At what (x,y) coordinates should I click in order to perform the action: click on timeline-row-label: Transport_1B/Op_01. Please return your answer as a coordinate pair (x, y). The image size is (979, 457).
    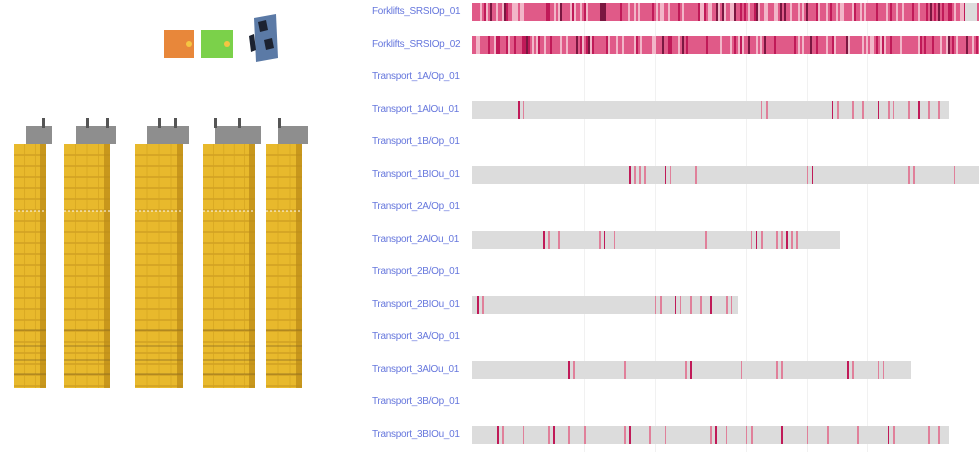
    Looking at the image, I should click on (416, 141).